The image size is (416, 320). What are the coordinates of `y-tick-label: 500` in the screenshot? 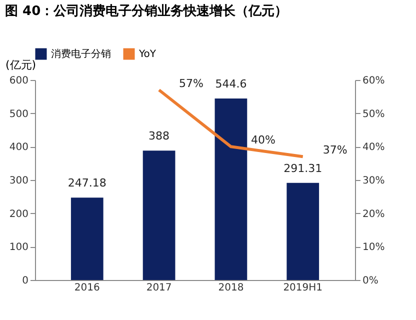 It's located at (18, 114).